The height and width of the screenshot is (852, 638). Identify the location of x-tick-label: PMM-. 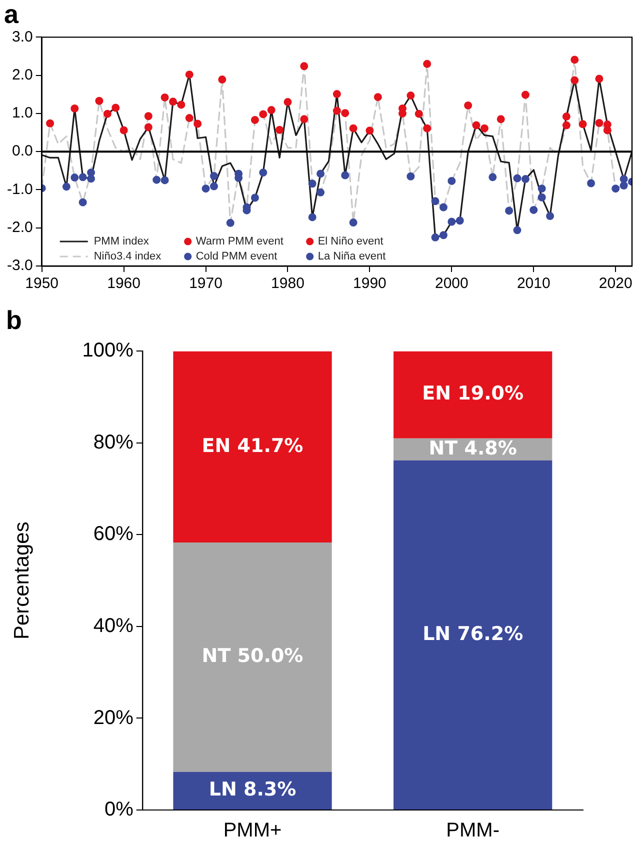
(473, 831).